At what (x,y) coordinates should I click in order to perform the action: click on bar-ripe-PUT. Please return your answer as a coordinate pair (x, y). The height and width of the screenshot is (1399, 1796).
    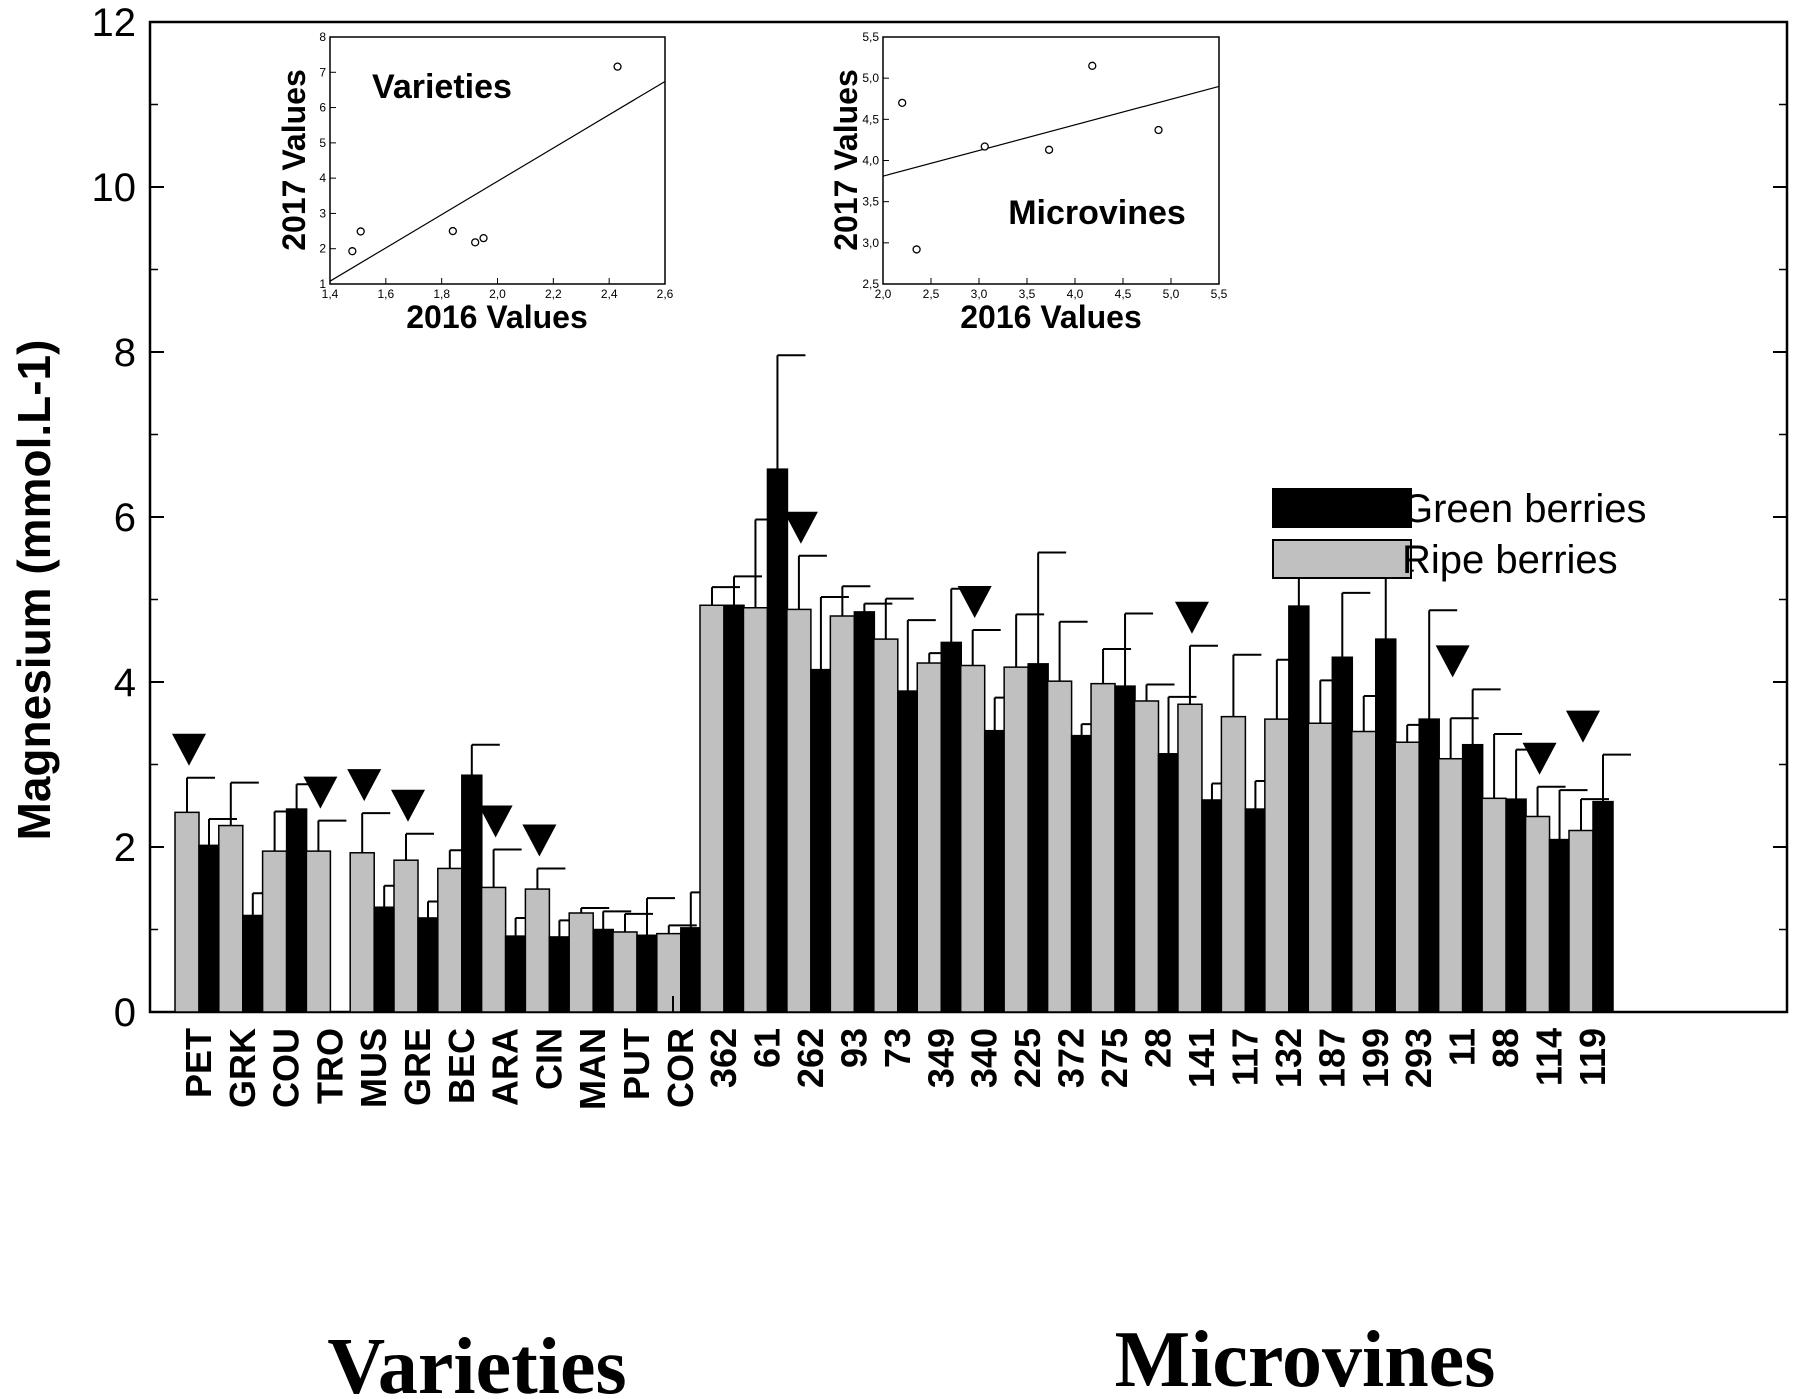
    Looking at the image, I should click on (625, 972).